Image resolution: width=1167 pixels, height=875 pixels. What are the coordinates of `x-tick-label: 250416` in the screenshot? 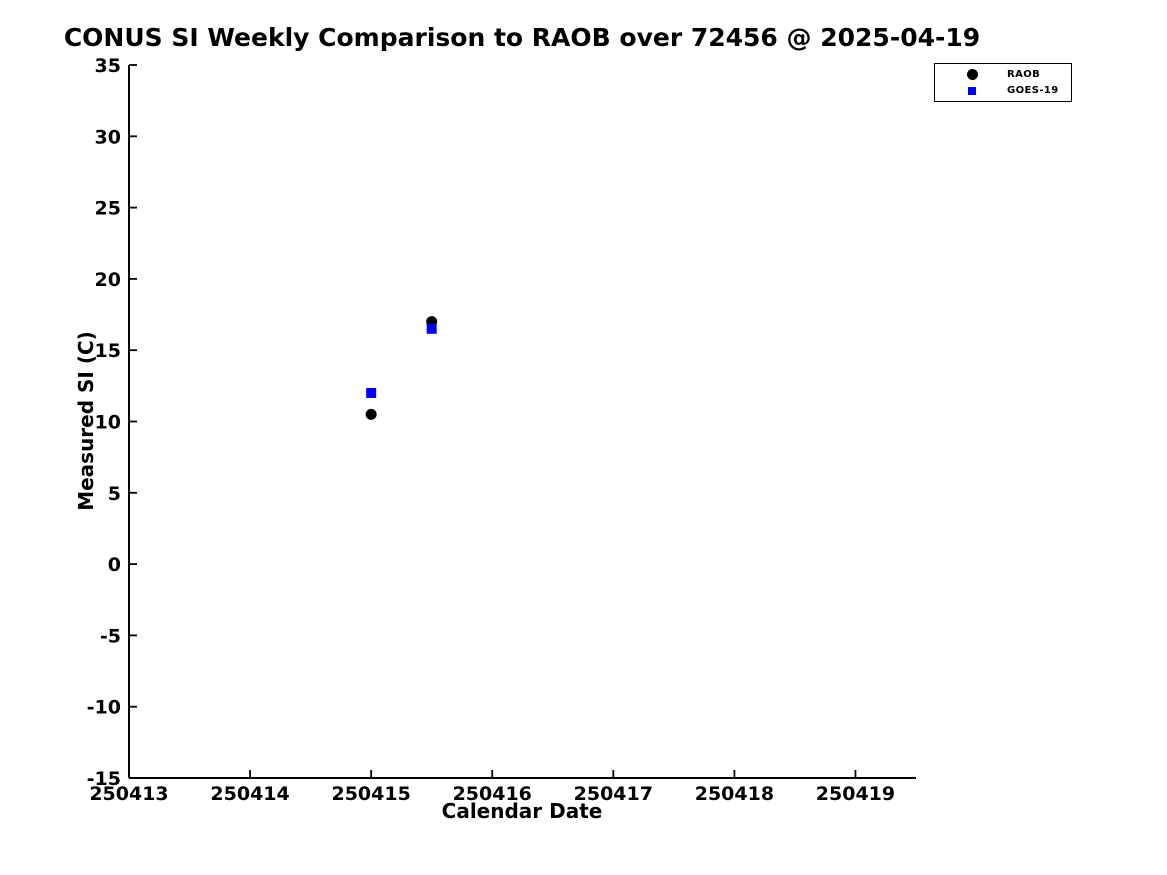 It's located at (492, 794).